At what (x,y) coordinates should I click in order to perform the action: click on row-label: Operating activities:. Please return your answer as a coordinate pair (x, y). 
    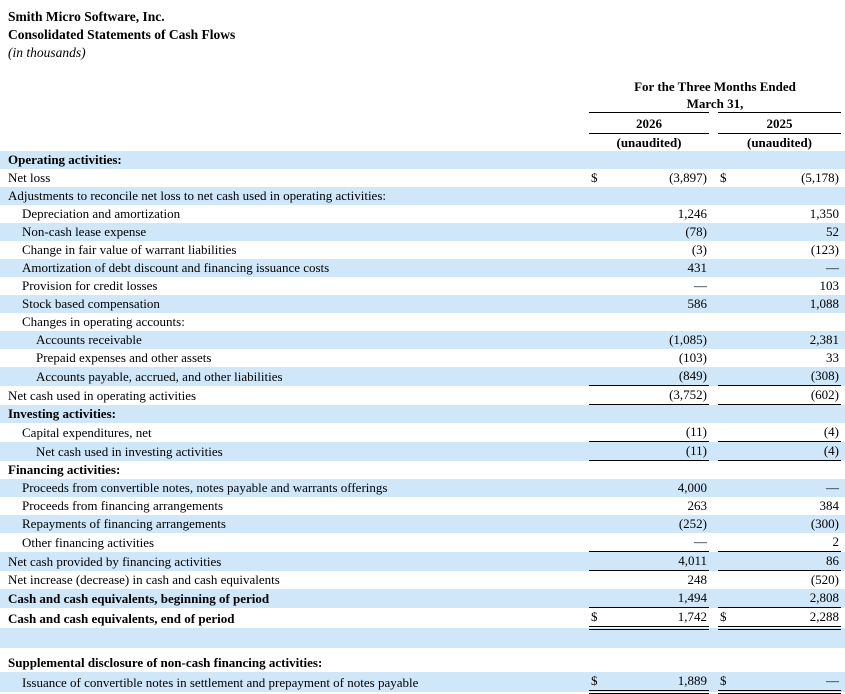
    Looking at the image, I should click on (65, 159).